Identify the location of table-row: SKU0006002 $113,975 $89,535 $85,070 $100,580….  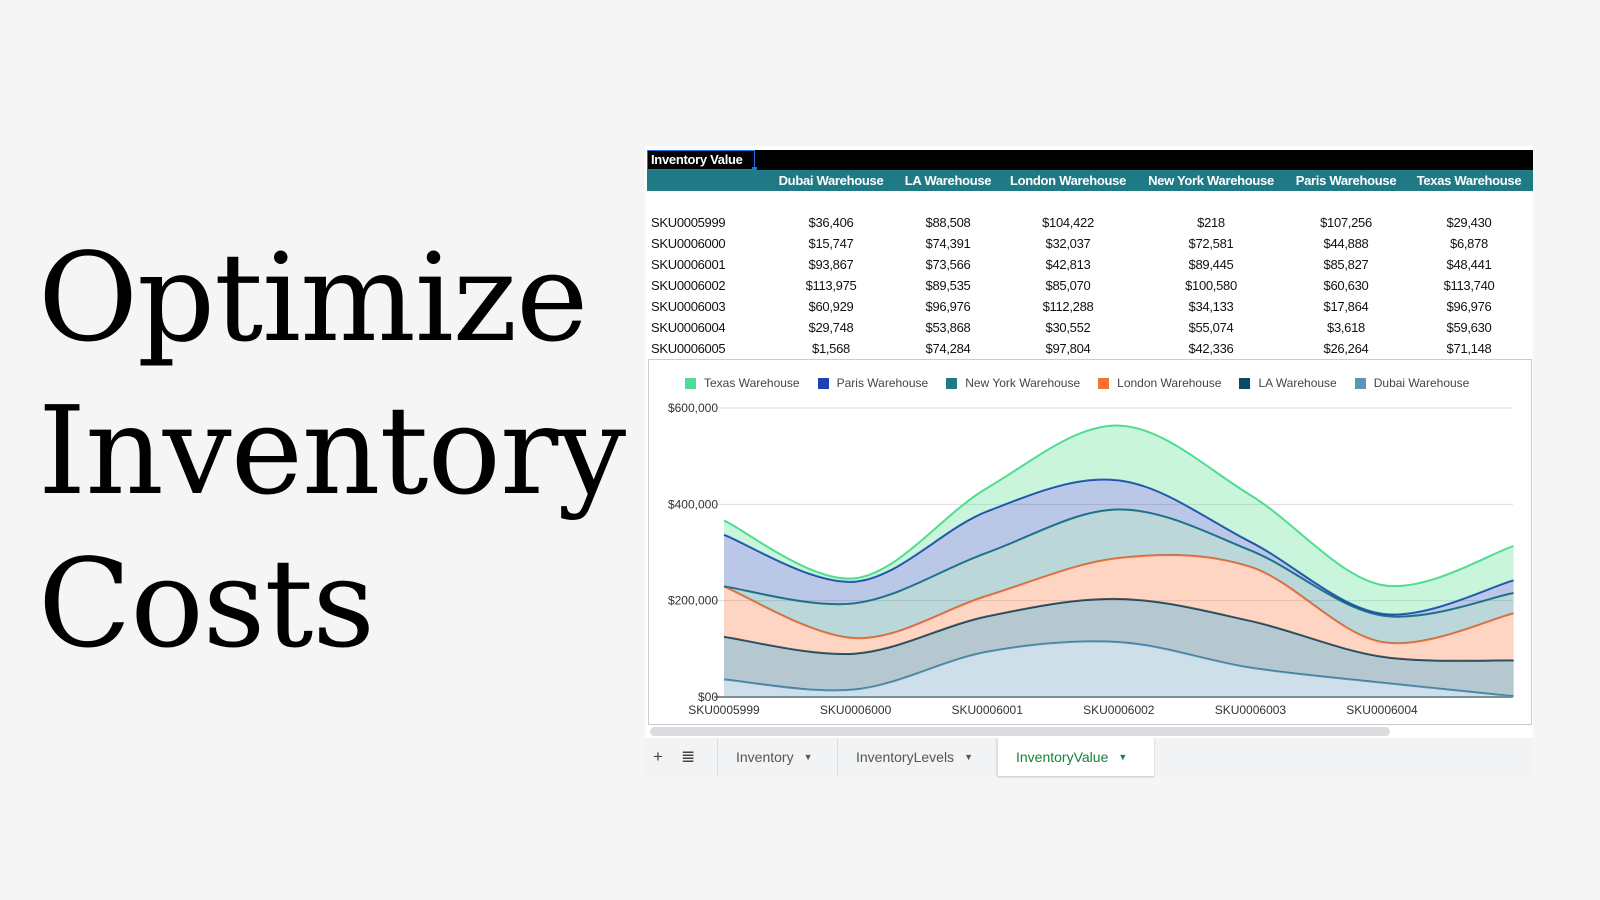
(1090, 286).